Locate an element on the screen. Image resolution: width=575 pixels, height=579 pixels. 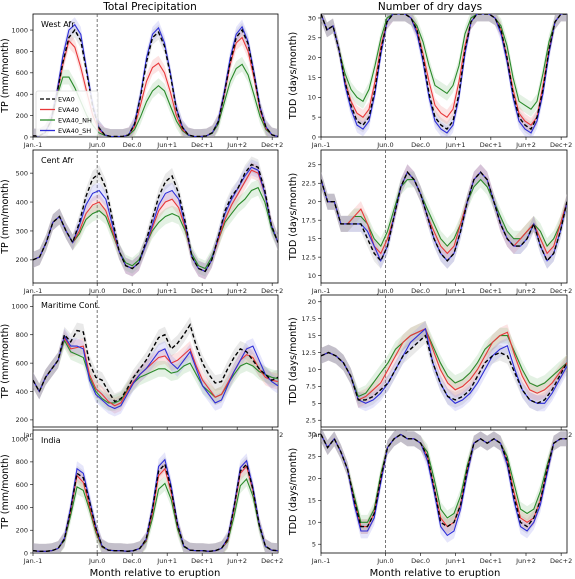
y-tick-label: 300 is located at coordinates (22, 231).